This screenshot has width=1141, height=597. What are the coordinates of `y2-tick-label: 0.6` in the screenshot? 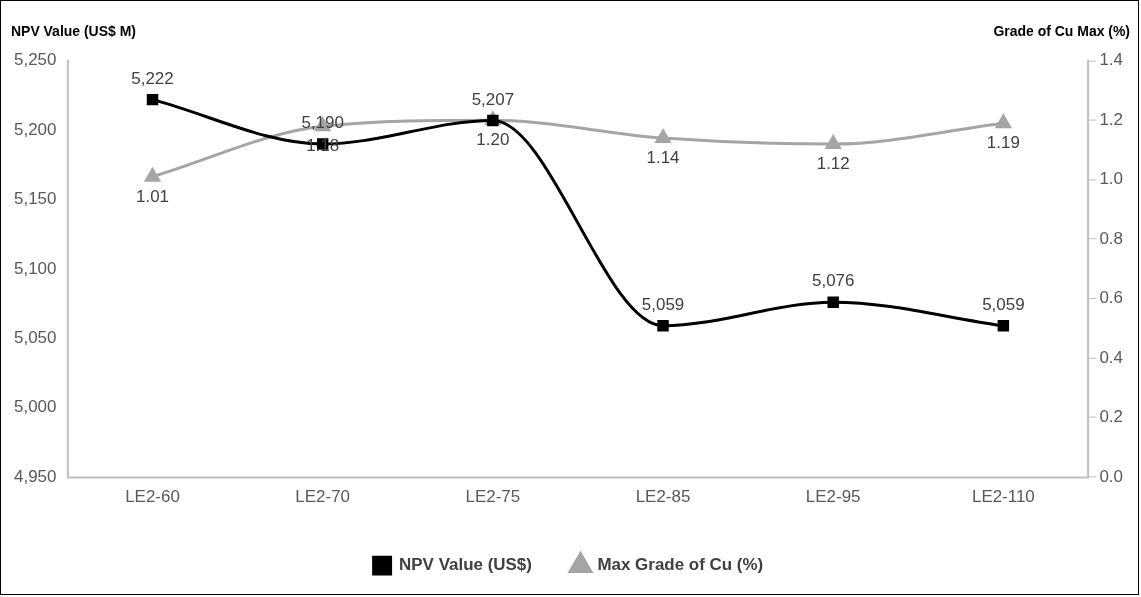 It's located at (1111, 298).